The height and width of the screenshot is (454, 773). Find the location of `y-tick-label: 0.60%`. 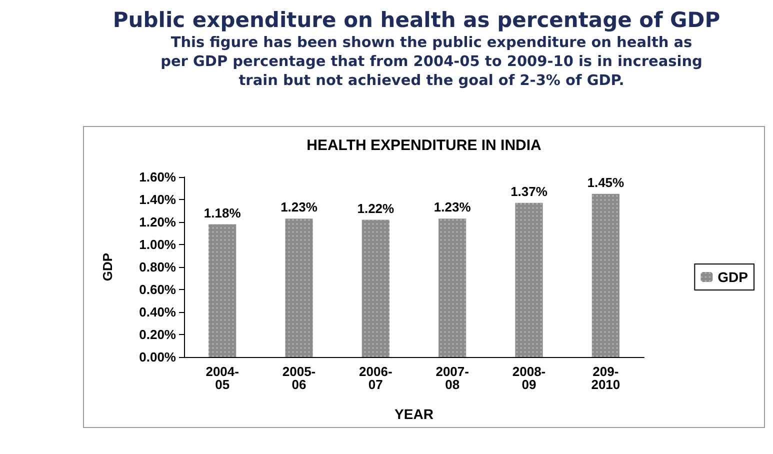

y-tick-label: 0.60% is located at coordinates (157, 289).